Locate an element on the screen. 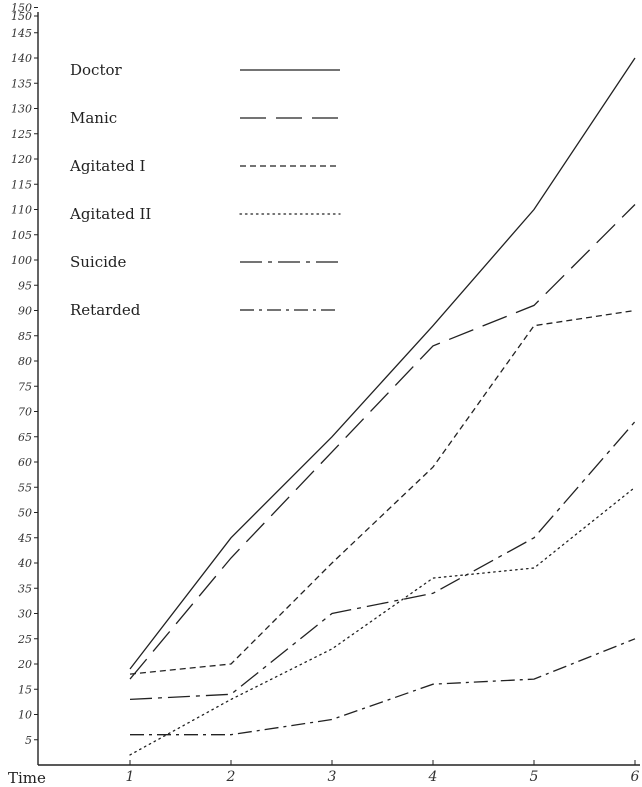 Image resolution: width=642 pixels, height=787 pixels. y-tick-label: 100 is located at coordinates (21, 260).